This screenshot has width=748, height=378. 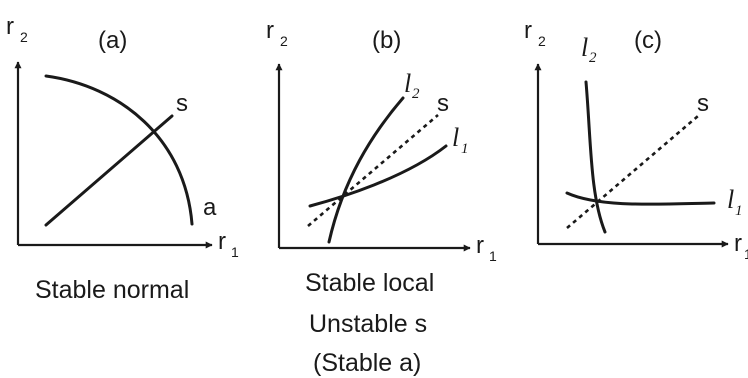 What do you see at coordinates (486, 248) in the screenshot?
I see `panel-b-x-axis-label: r 1` at bounding box center [486, 248].